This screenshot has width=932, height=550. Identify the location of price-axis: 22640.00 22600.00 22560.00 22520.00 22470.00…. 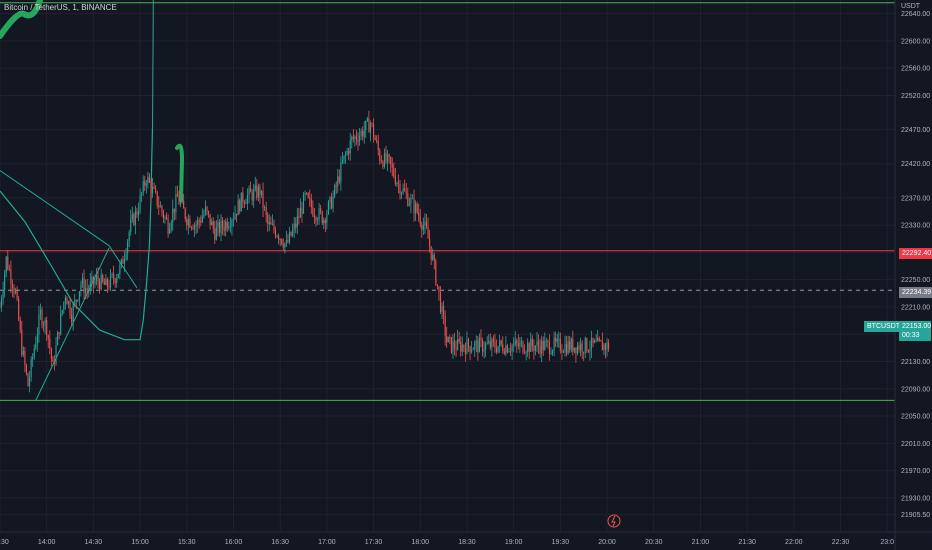
(912, 275).